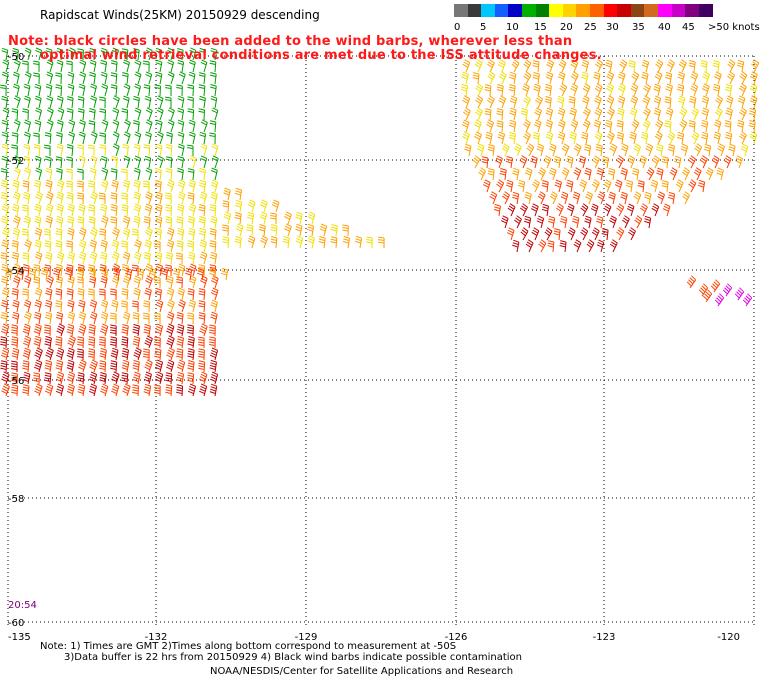  Describe the element at coordinates (728, 637) in the screenshot. I see `longitude-label: -120` at that location.